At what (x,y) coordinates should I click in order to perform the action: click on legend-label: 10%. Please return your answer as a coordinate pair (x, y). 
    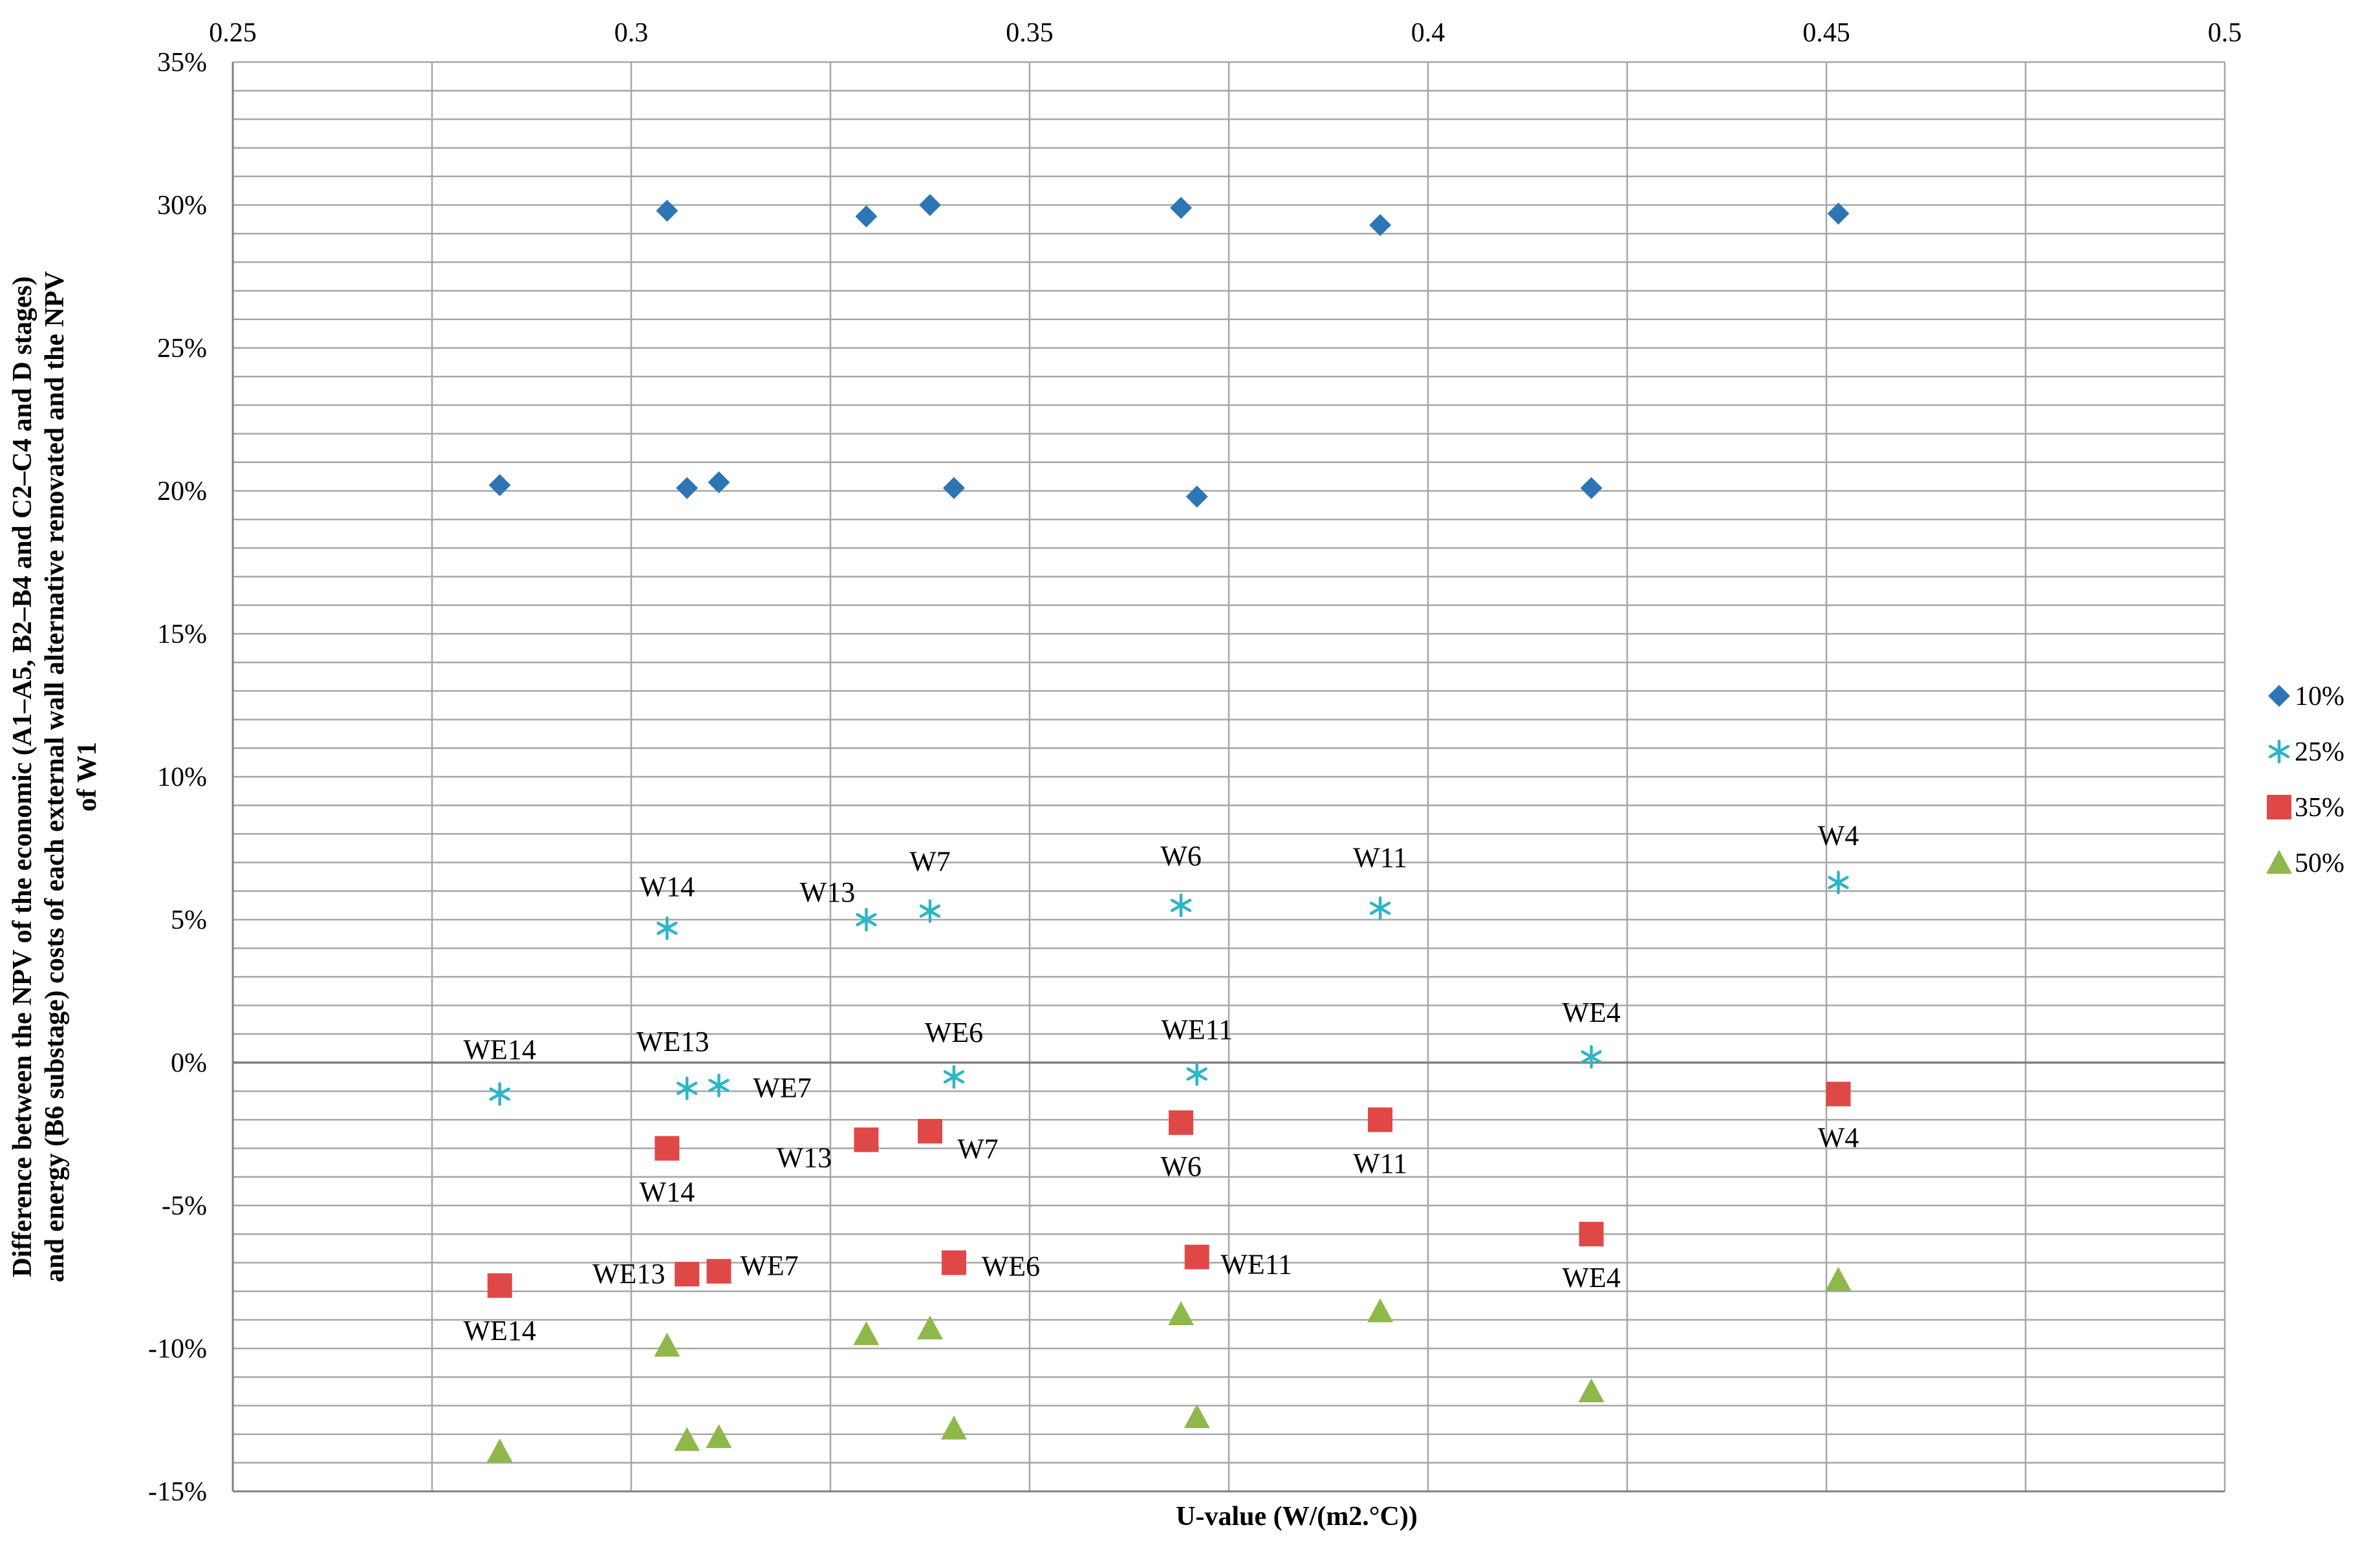
    Looking at the image, I should click on (2319, 696).